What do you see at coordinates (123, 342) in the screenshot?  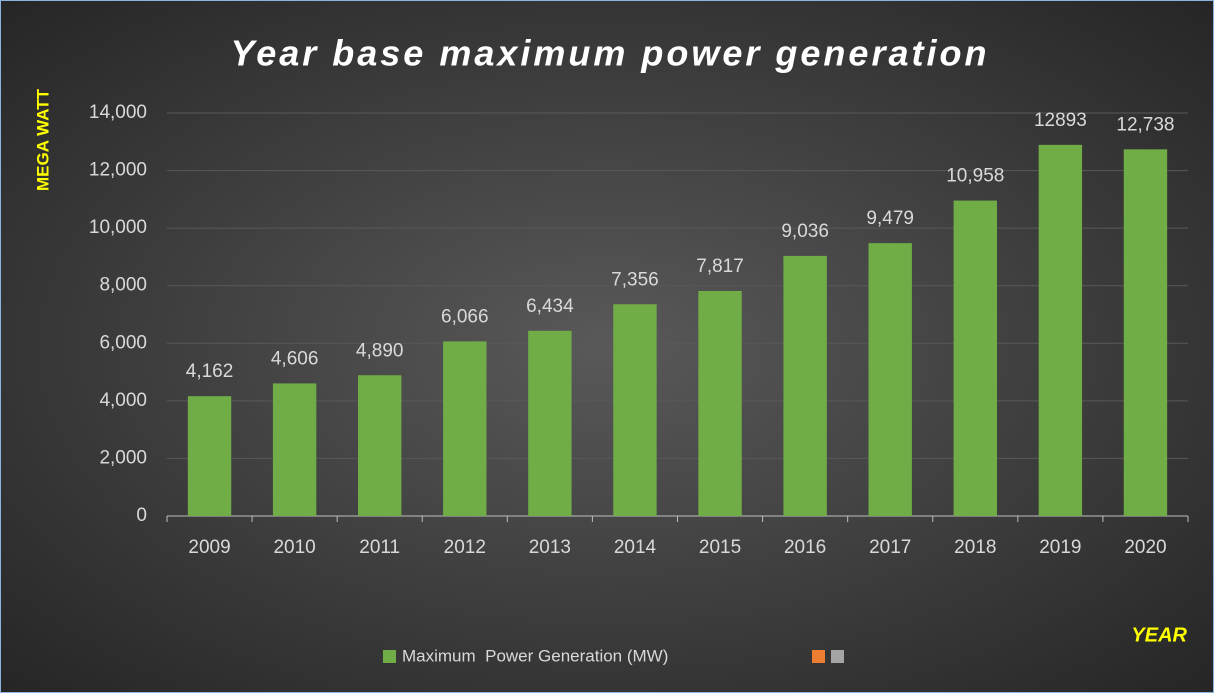 I see `y-tick-label: 6,000` at bounding box center [123, 342].